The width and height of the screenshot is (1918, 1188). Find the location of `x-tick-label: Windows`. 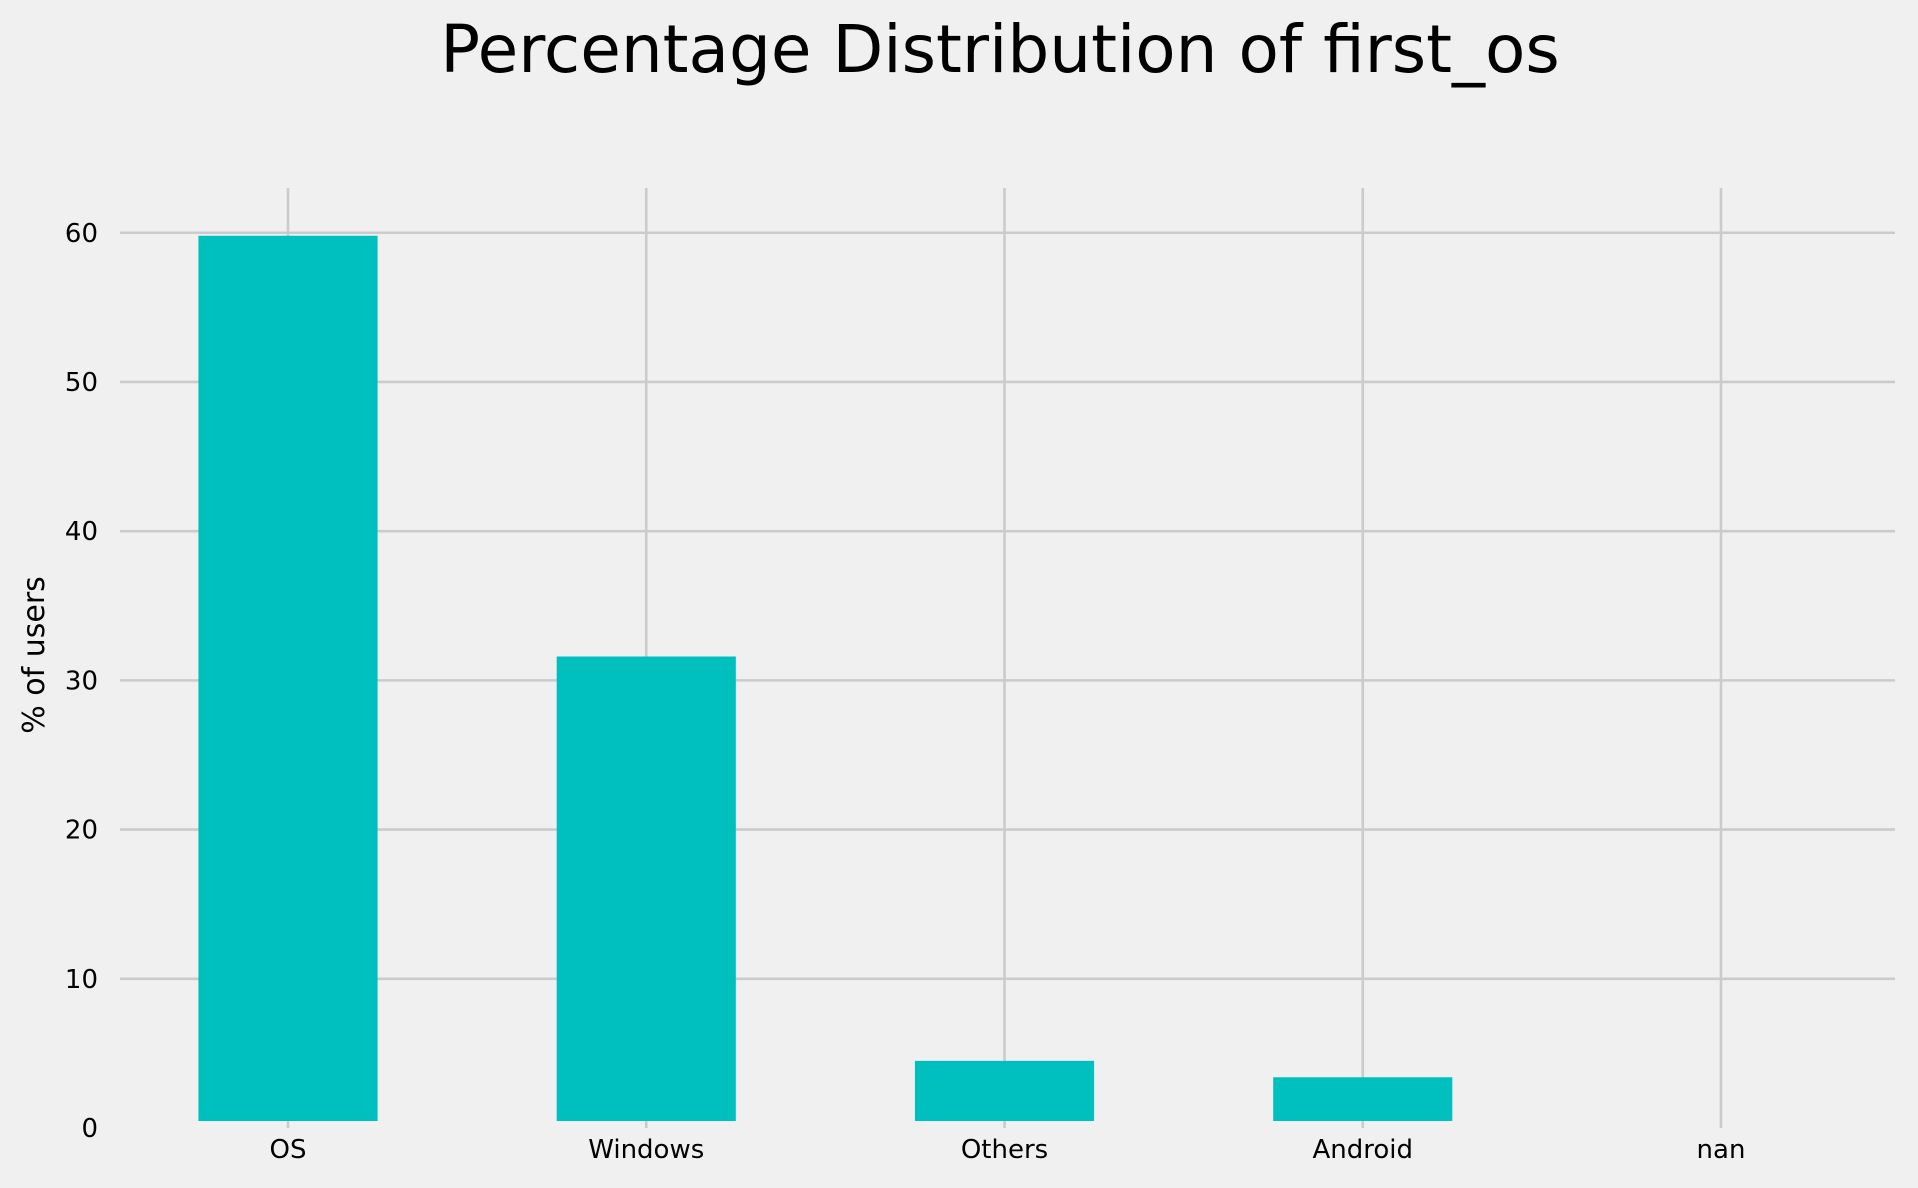

x-tick-label: Windows is located at coordinates (646, 1150).